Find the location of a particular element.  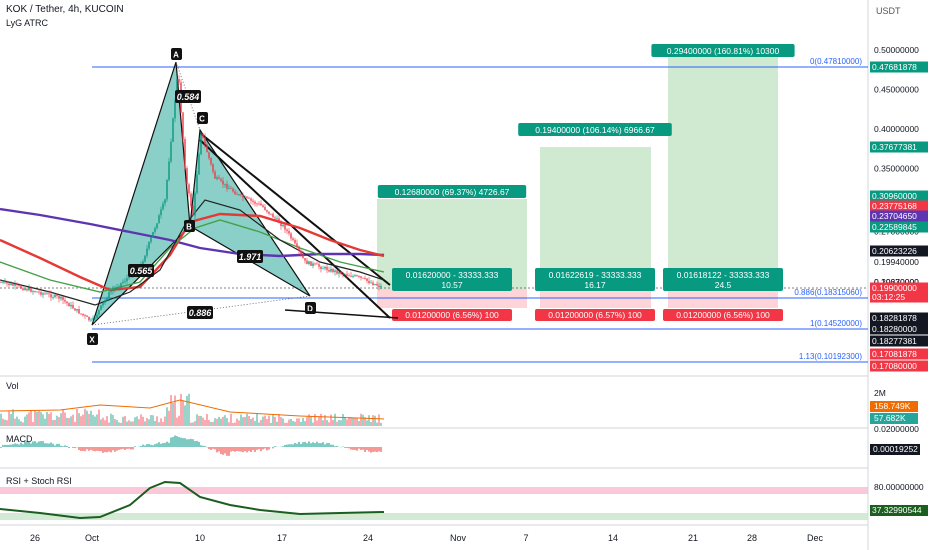

target-profit-label: 0.12680000 (69.37%) 4726.67 is located at coordinates (452, 192).